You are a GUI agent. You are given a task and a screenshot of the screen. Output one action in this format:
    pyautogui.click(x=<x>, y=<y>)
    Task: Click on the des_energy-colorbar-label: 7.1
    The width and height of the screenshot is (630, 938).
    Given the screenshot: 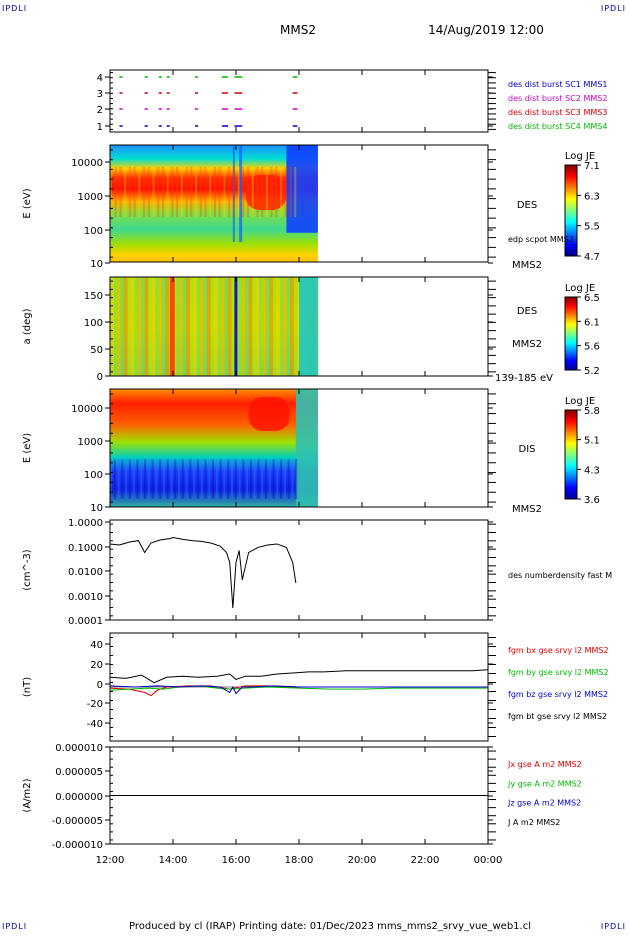 What is the action you would take?
    pyautogui.click(x=592, y=166)
    